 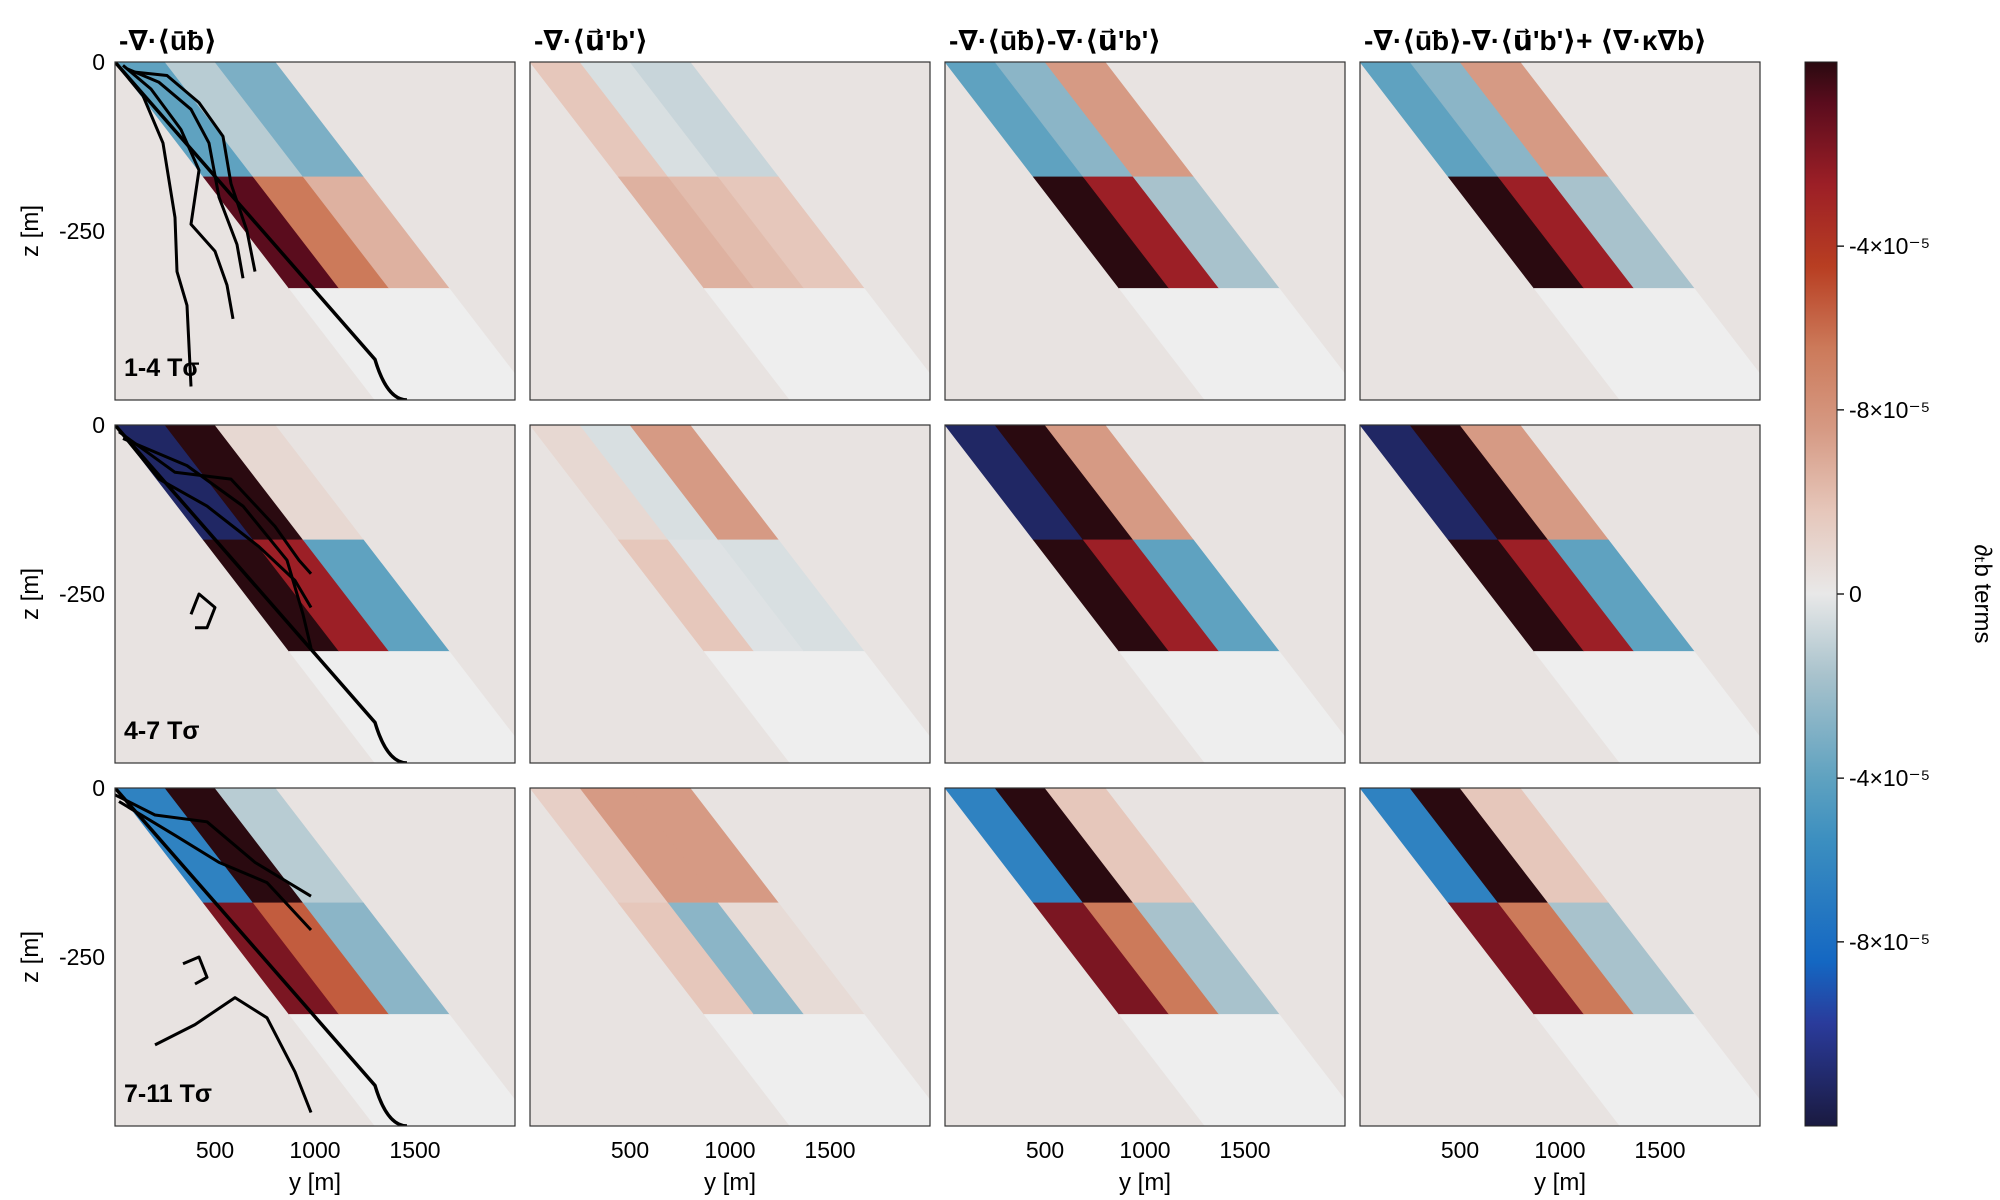 I want to click on column-title: -∇·⟨u⃗'b'⟩, so click(x=591, y=40).